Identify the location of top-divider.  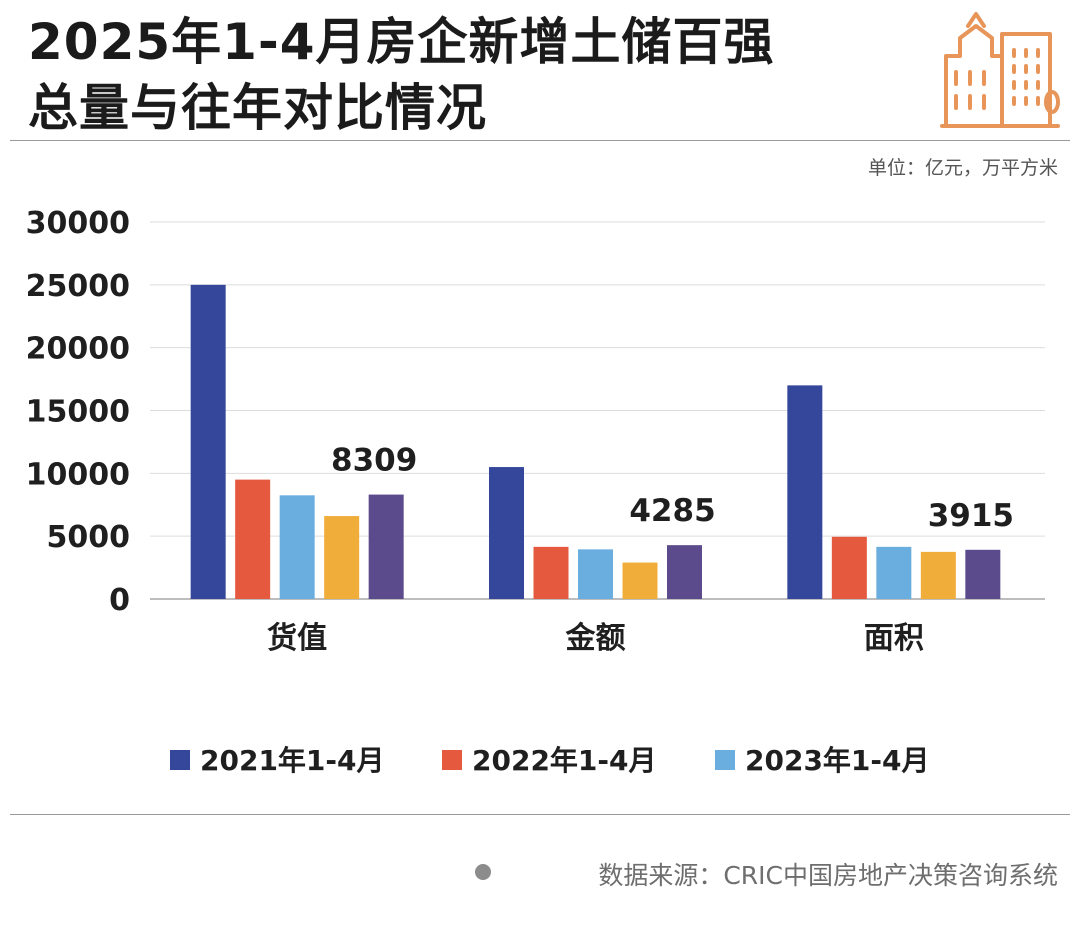
(540, 140).